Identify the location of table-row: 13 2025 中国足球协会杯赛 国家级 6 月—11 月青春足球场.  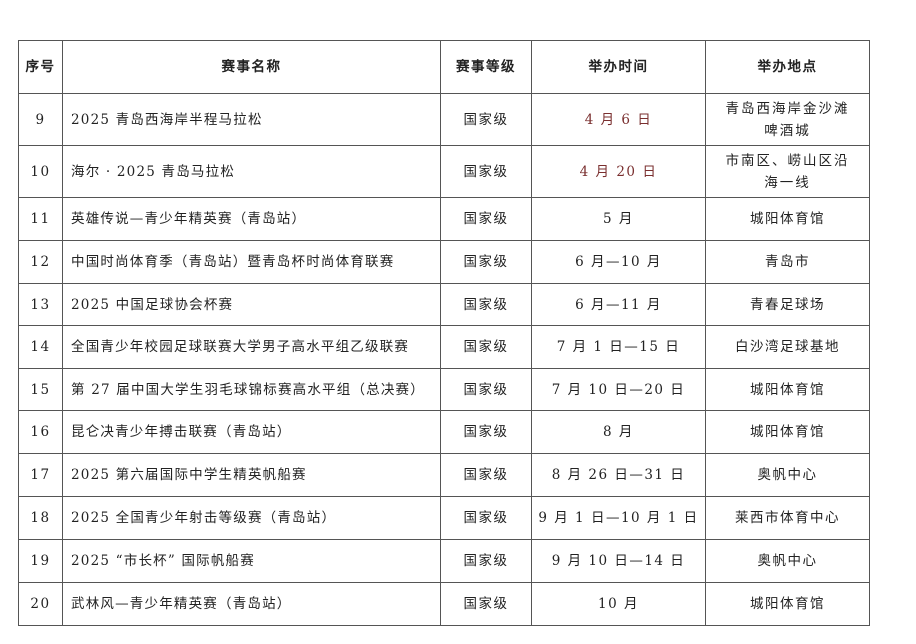
(444, 304).